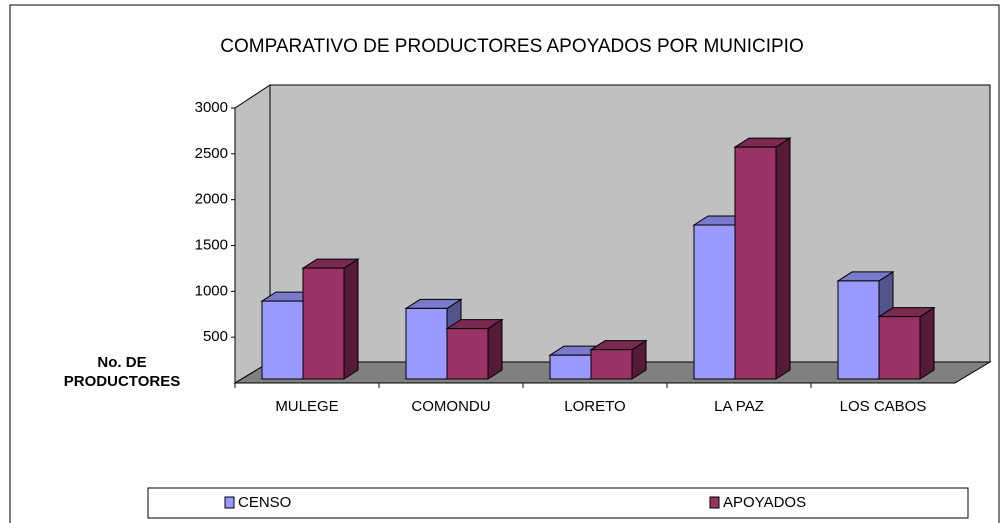  I want to click on x-tick-label: COMONDU, so click(450, 406).